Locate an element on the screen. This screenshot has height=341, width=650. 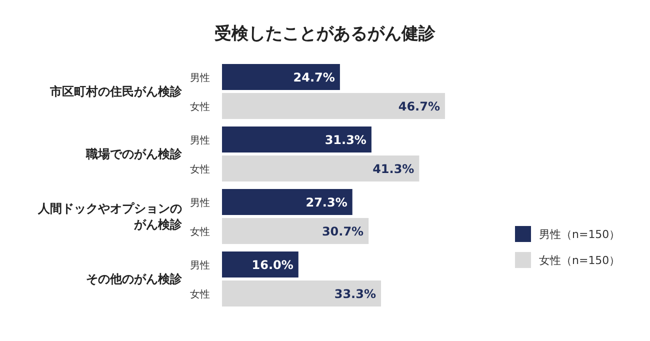
legend-label: 男性（n=150） is located at coordinates (579, 234).